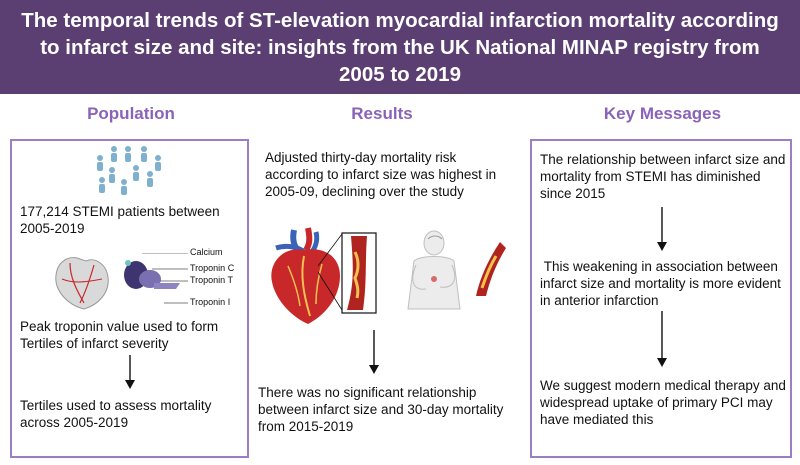 The height and width of the screenshot is (465, 800). What do you see at coordinates (120, 220) in the screenshot?
I see `patients-text: 177,214 STEMI patients between 2005-2019` at bounding box center [120, 220].